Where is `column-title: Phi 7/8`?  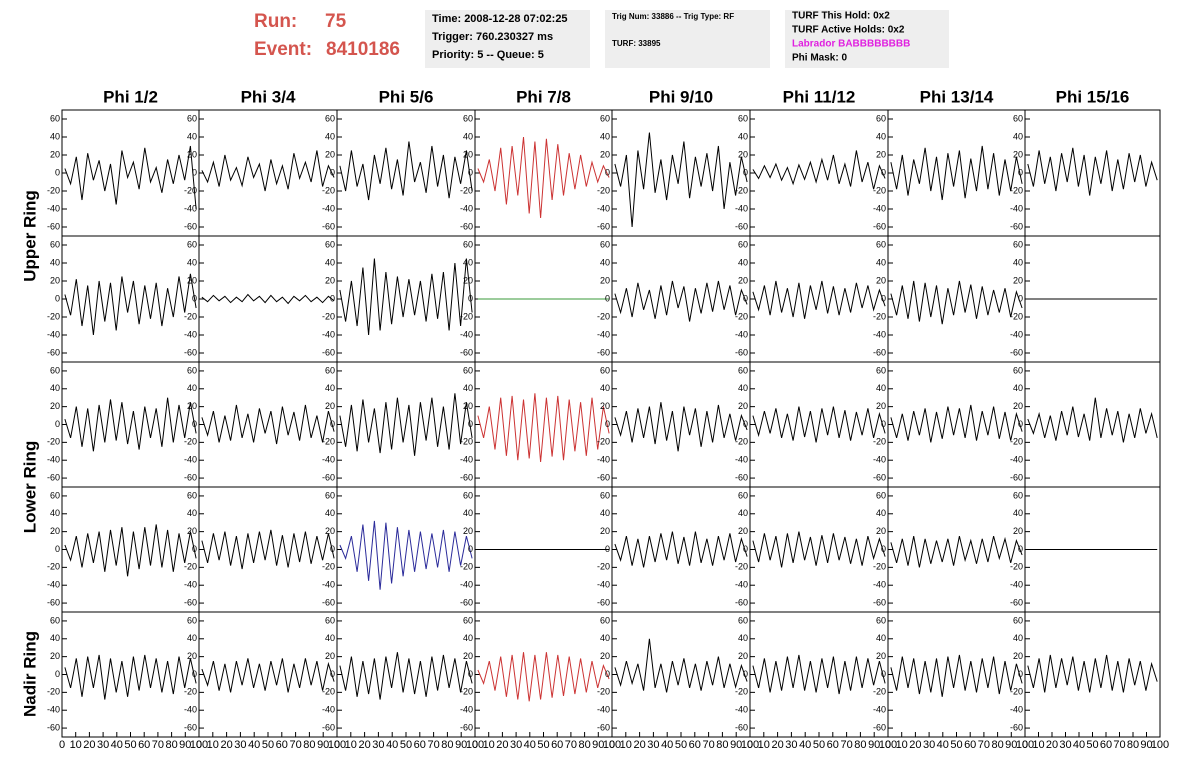
column-title: Phi 7/8 is located at coordinates (543, 96).